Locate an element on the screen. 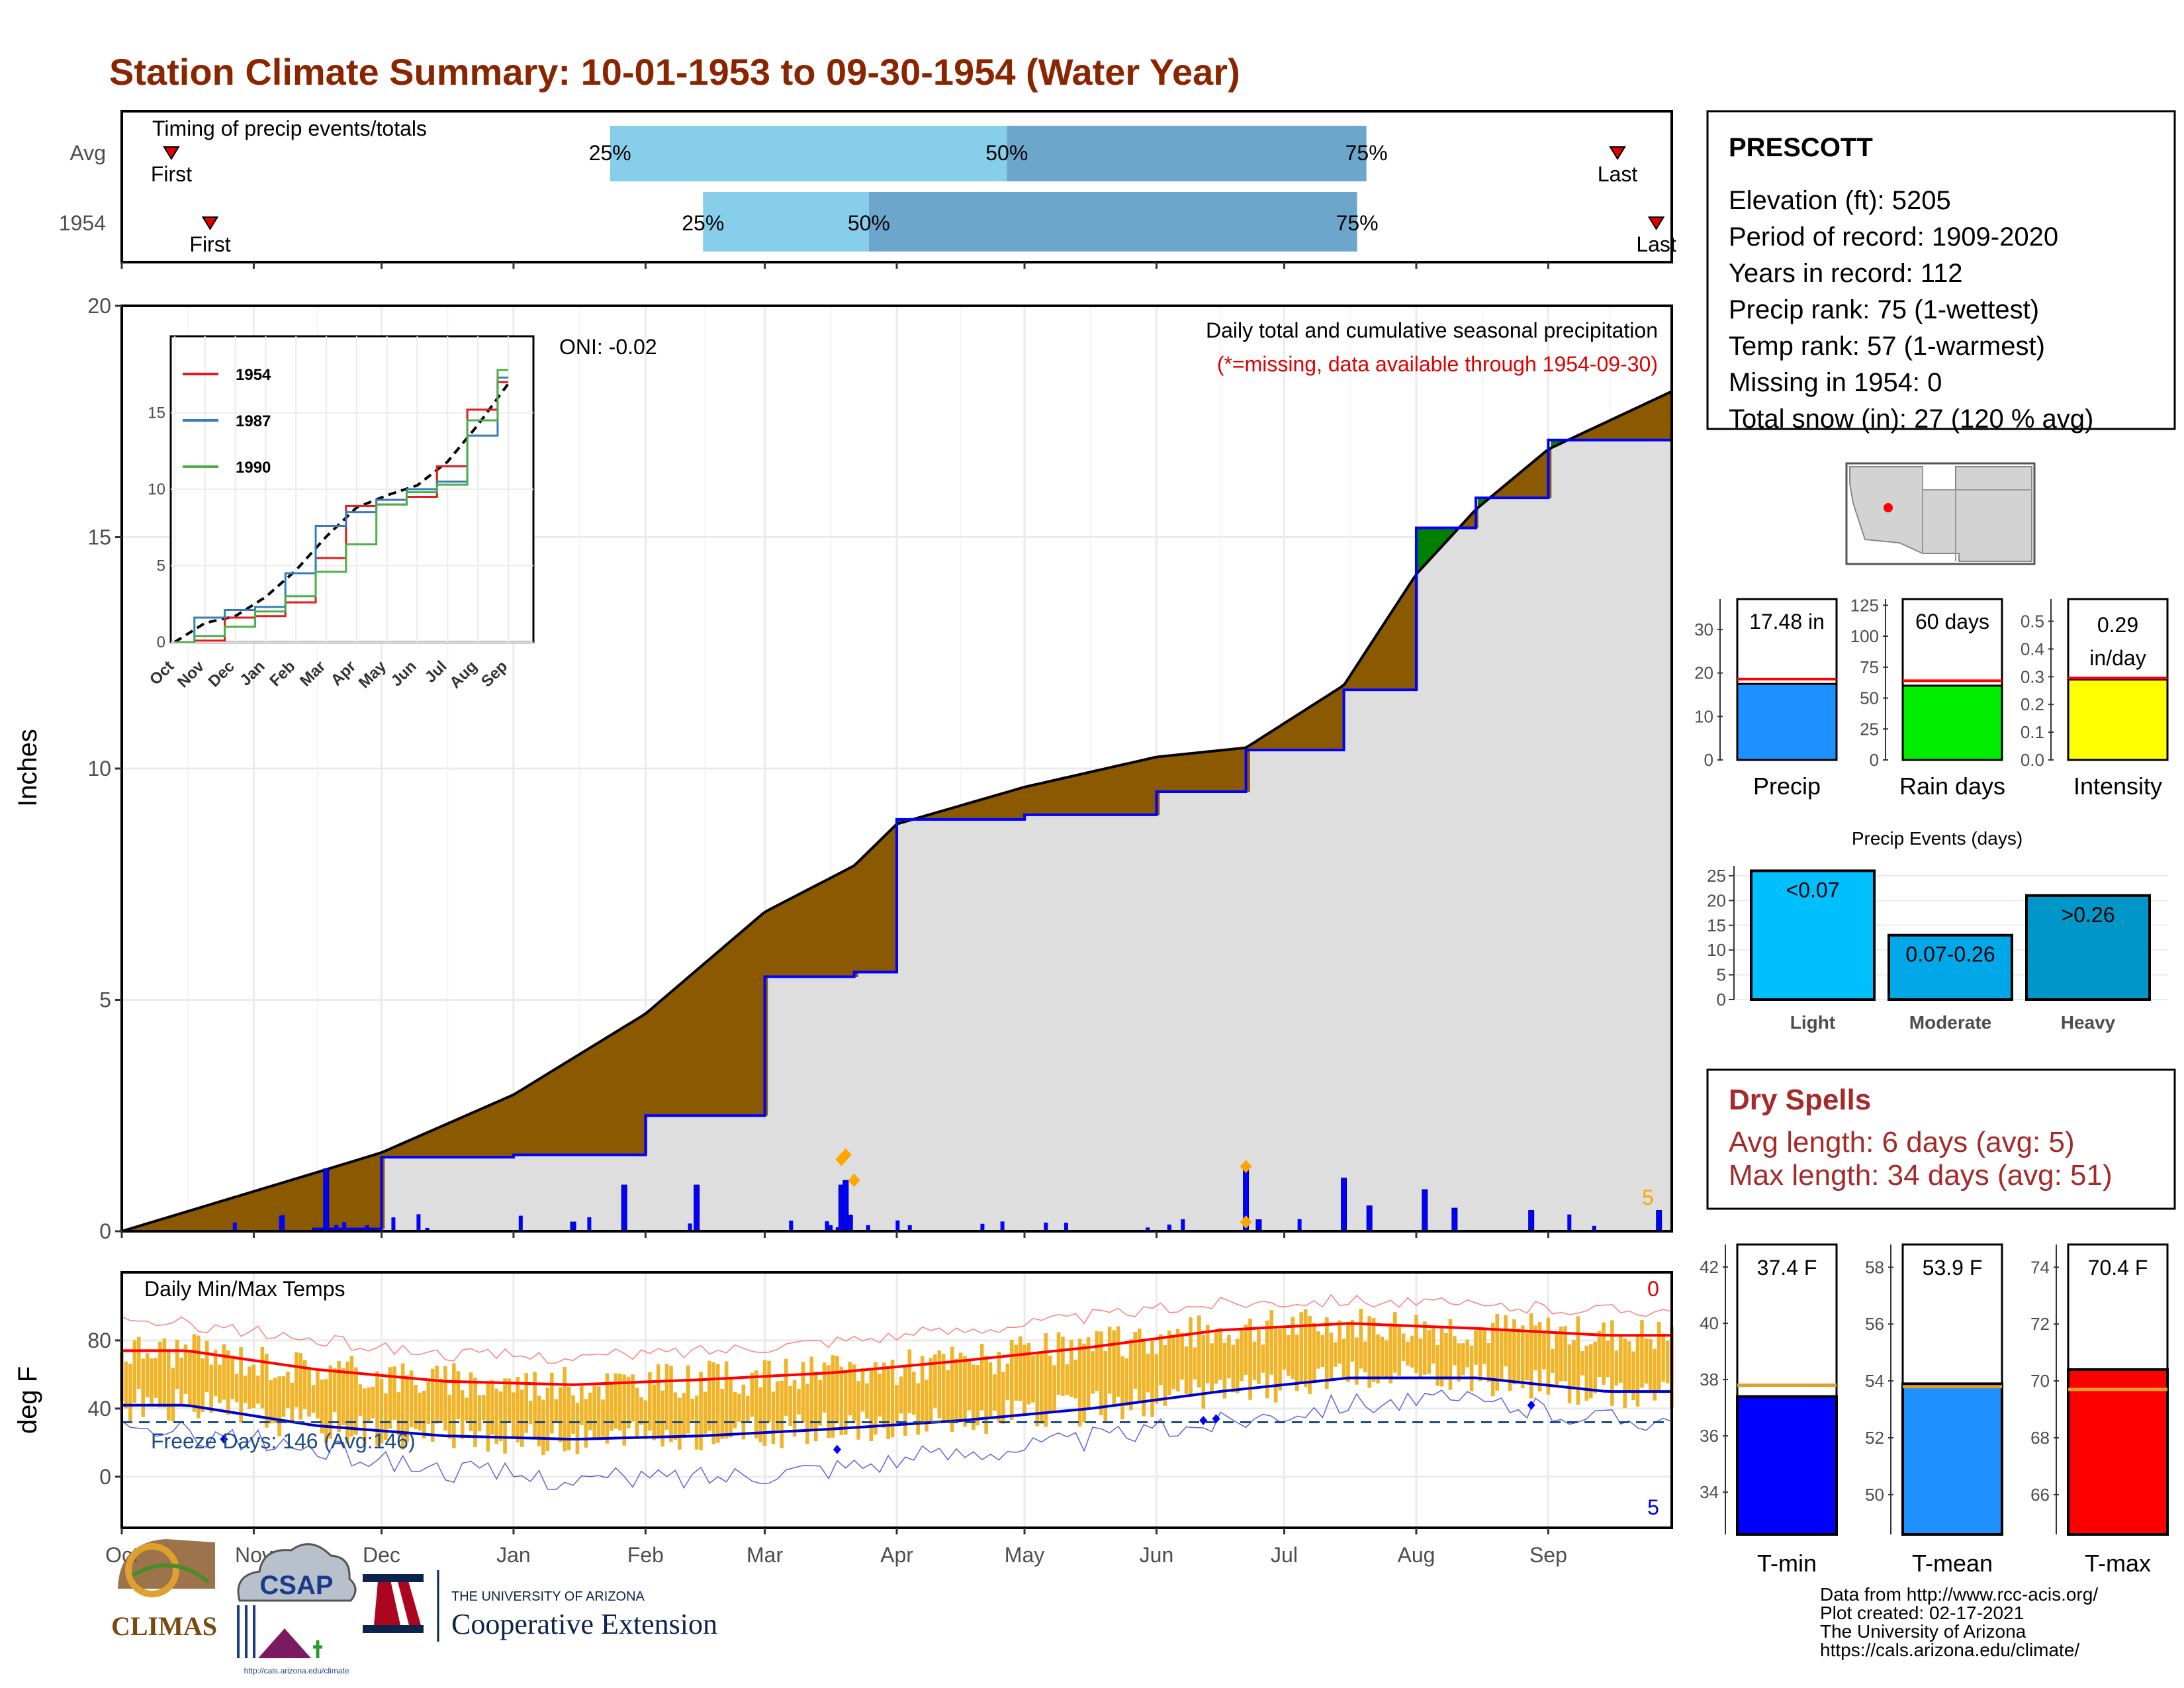  temp-bar-tick-label: 66 is located at coordinates (2040, 1495).